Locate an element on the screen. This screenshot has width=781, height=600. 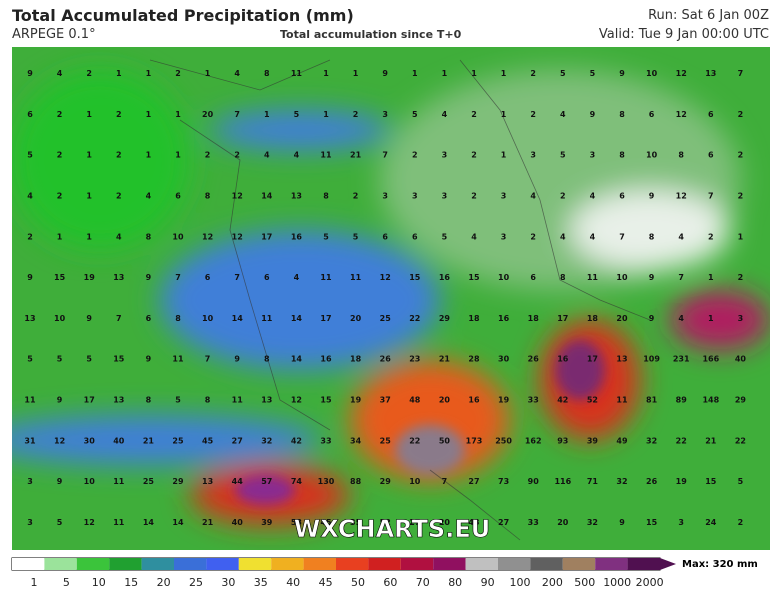
legend-label: 35 is located at coordinates (261, 582).